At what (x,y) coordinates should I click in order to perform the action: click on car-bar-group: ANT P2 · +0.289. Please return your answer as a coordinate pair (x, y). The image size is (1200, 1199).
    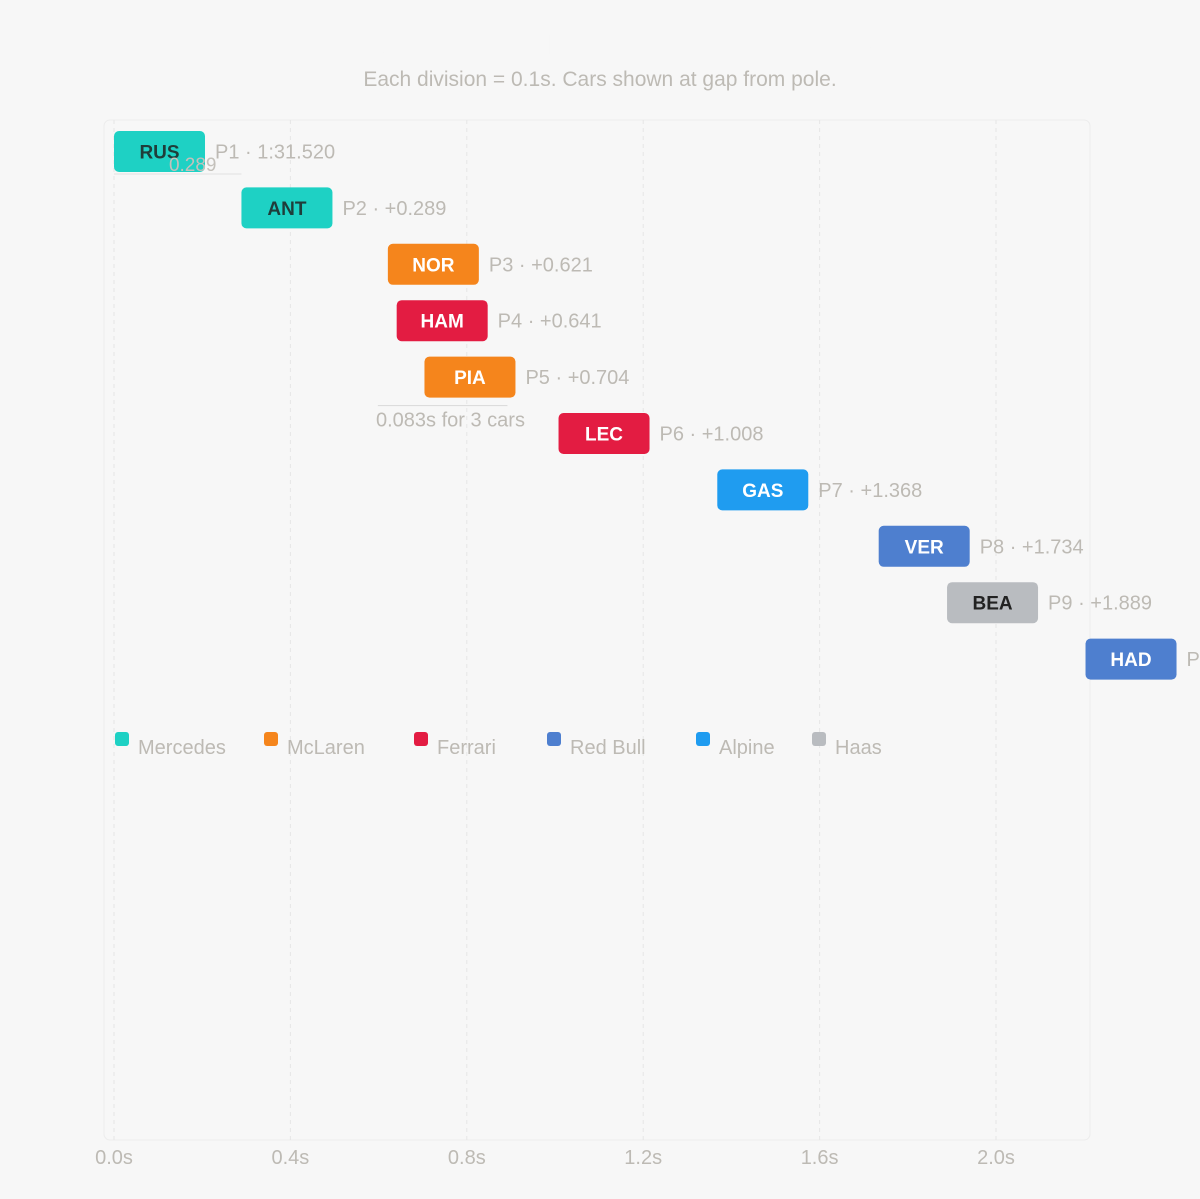
    Looking at the image, I should click on (343, 208).